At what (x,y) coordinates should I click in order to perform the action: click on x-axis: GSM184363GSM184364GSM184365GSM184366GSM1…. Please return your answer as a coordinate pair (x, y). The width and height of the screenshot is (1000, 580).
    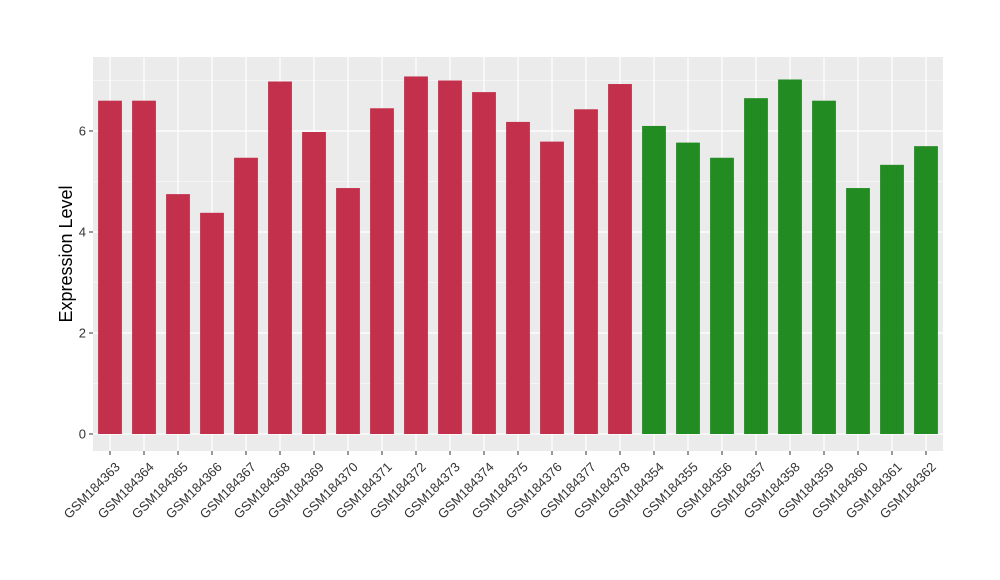
    Looking at the image, I should click on (500, 486).